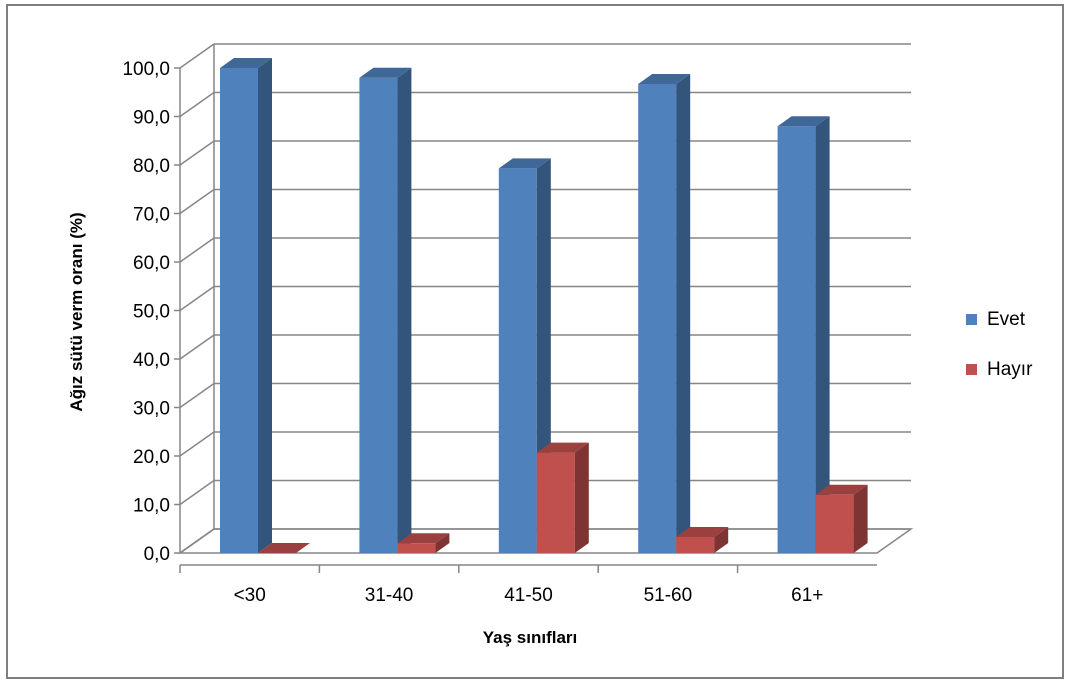  Describe the element at coordinates (250, 595) in the screenshot. I see `x-tick-label: <30` at that location.